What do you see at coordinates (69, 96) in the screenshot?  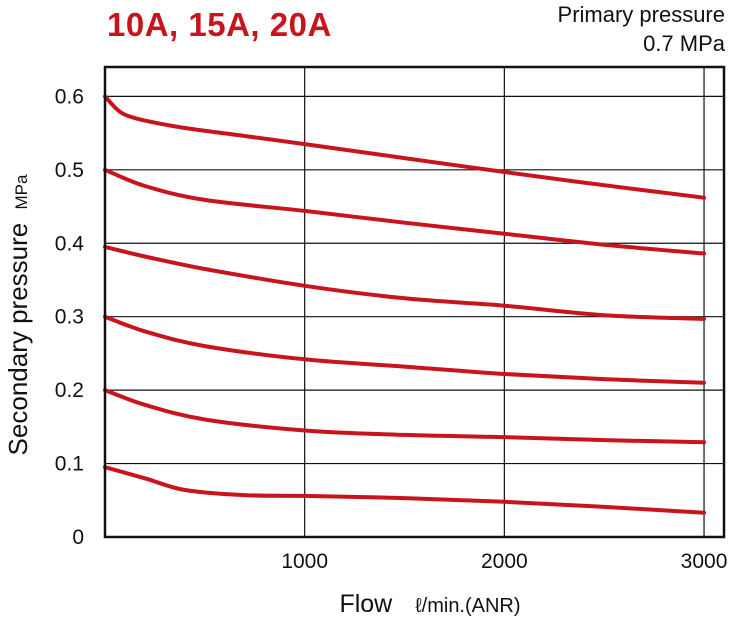 I see `y-tick-label: 0.6` at bounding box center [69, 96].